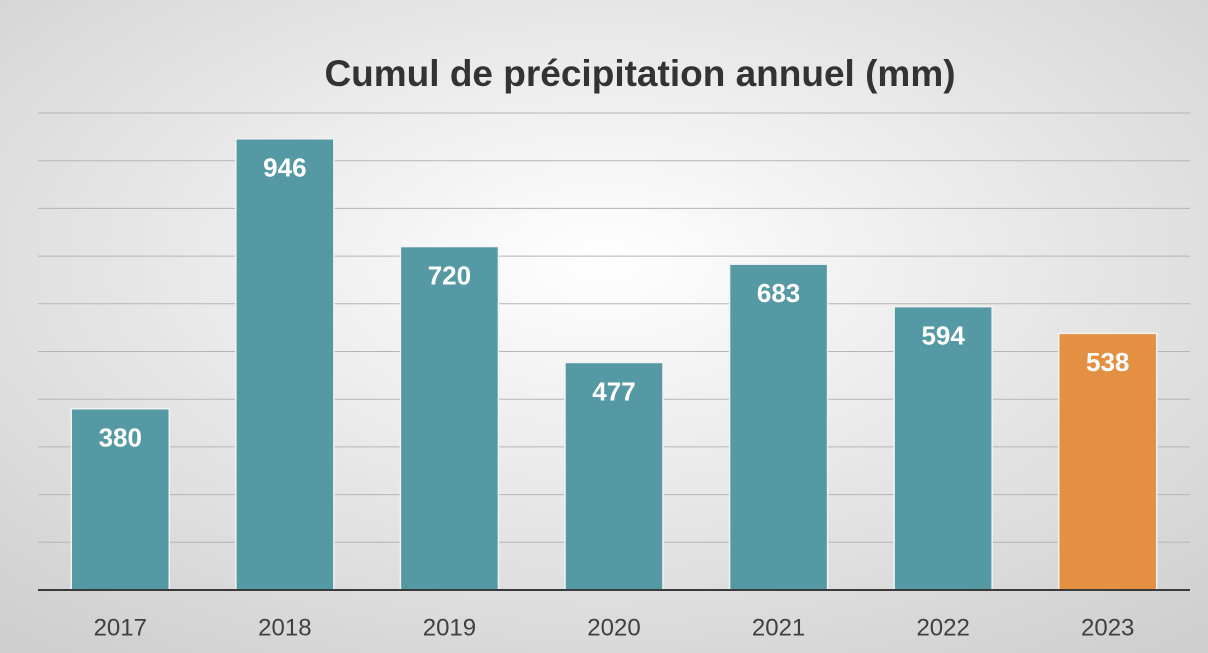  I want to click on x-tick-label: 2023, so click(1107, 627).